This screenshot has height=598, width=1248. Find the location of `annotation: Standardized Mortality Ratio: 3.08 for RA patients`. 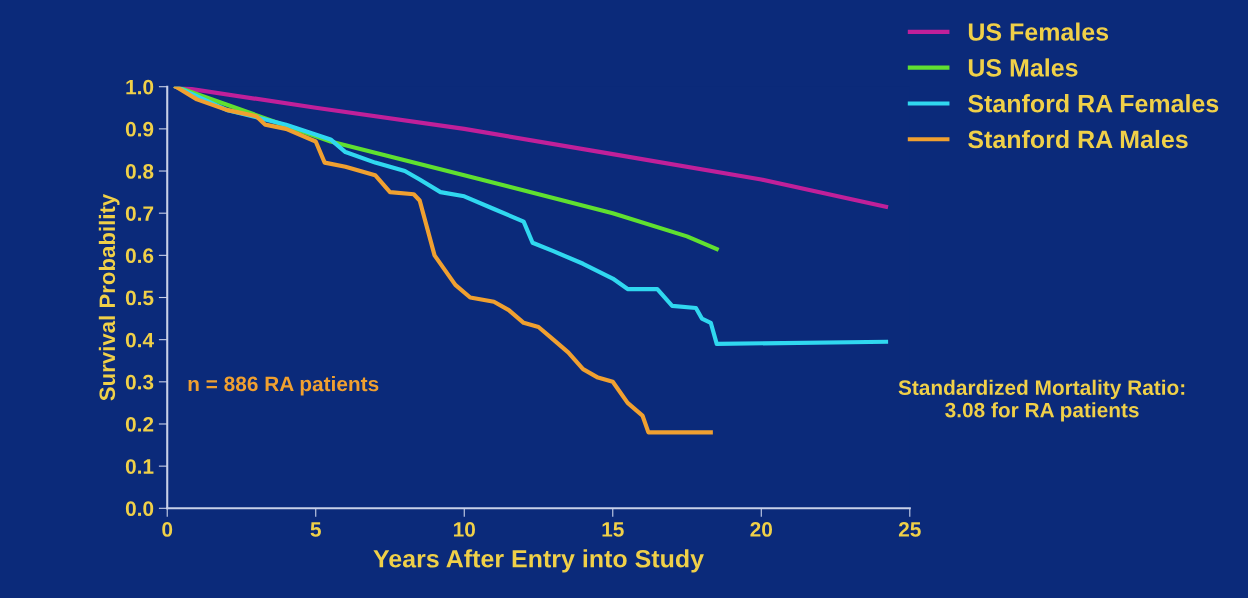

annotation: Standardized Mortality Ratio: 3.08 for RA patients is located at coordinates (1041, 400).